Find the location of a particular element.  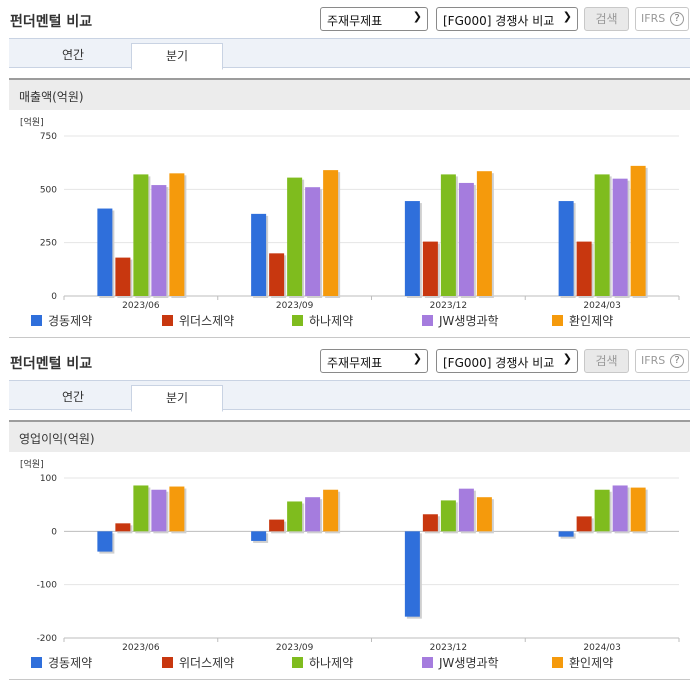

y-tick-label: 500 is located at coordinates (48, 190).